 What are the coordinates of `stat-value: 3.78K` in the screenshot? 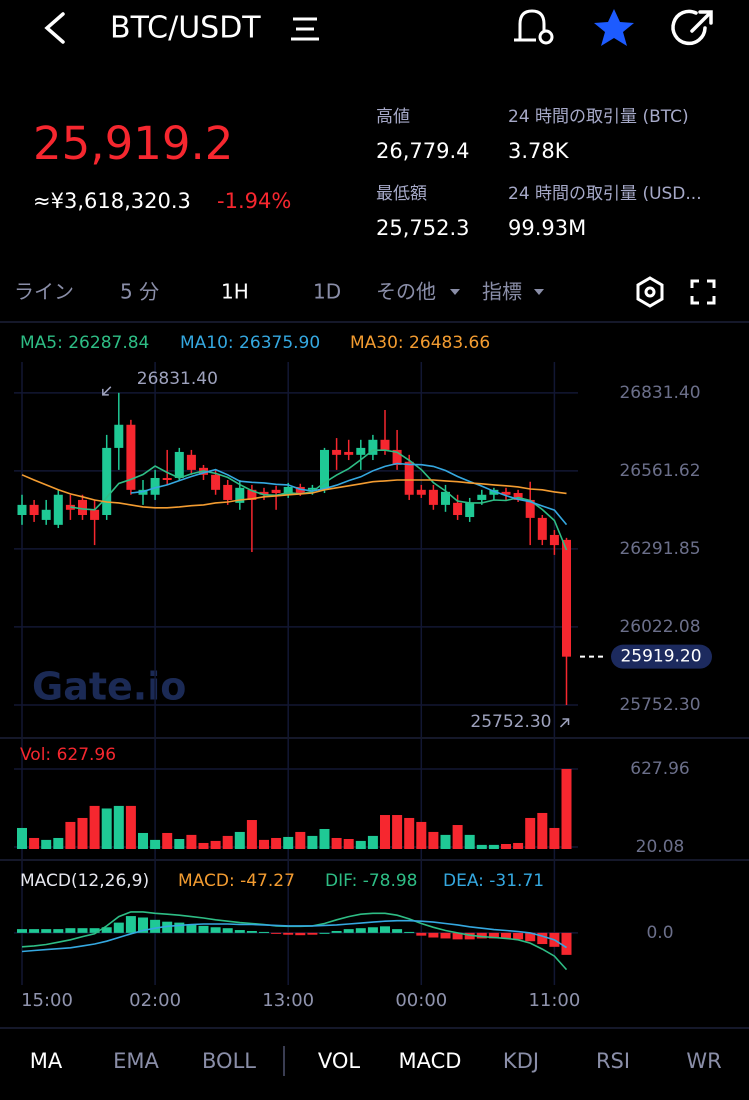 It's located at (539, 151).